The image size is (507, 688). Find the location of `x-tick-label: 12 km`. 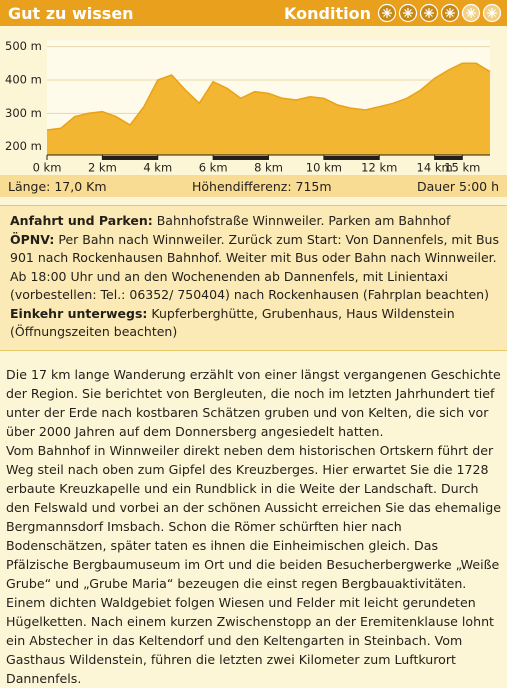

x-tick-label: 12 km is located at coordinates (379, 168).